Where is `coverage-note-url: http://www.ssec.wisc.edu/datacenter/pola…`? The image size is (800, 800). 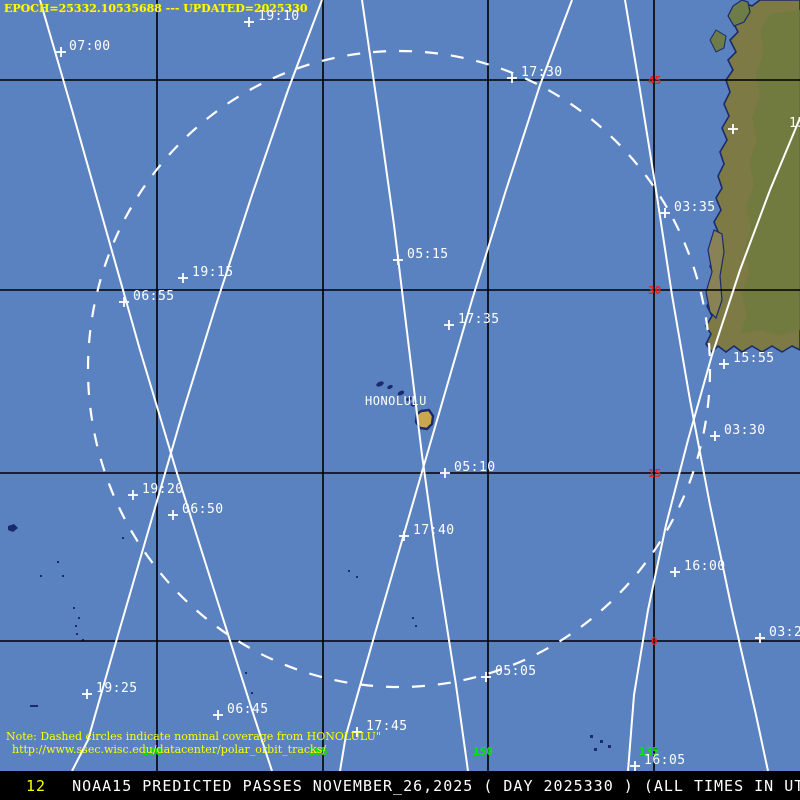
coverage-note-url: http://www.ssec.wisc.edu/datacenter/pola… is located at coordinates (169, 749).